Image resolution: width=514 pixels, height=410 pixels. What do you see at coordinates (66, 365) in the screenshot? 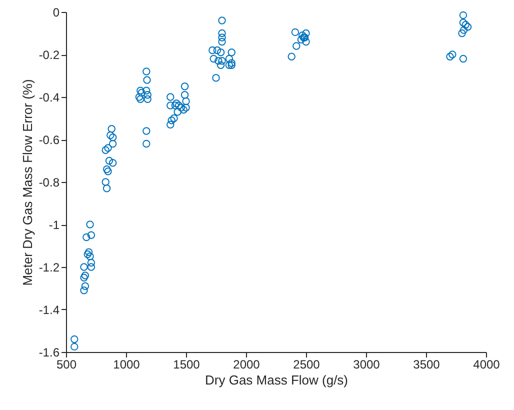
I see `x-tick-label: 500` at bounding box center [66, 365].